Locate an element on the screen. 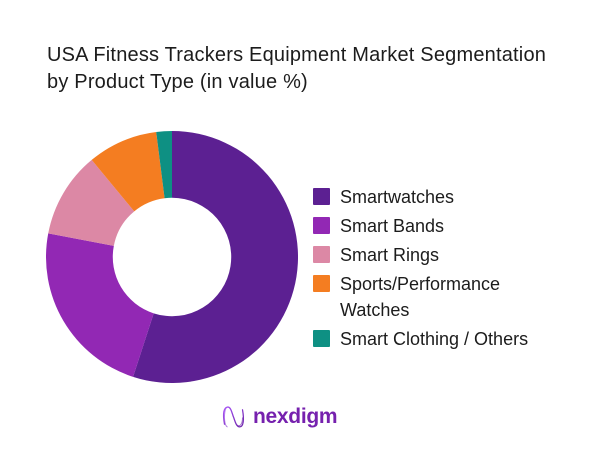 The image size is (602, 451). legend-label-smart-clothing-others: Smart Clothing / Others is located at coordinates (434, 339).